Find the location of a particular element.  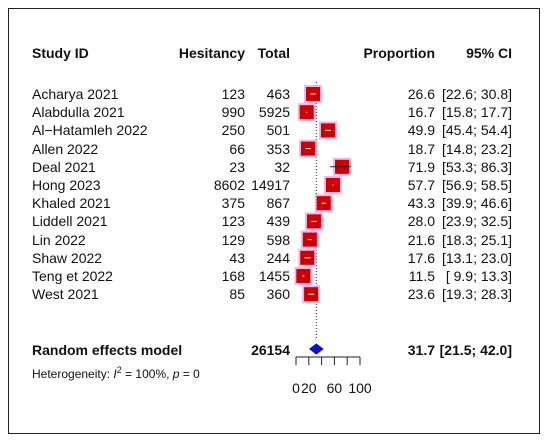

study-name: Teng et 2022 is located at coordinates (72, 276).